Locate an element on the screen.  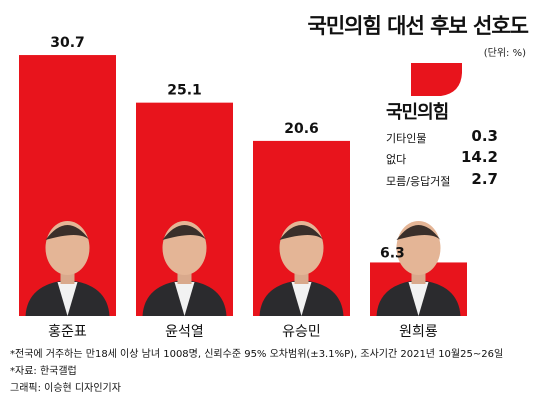
party-logo-icon is located at coordinates (436, 79).